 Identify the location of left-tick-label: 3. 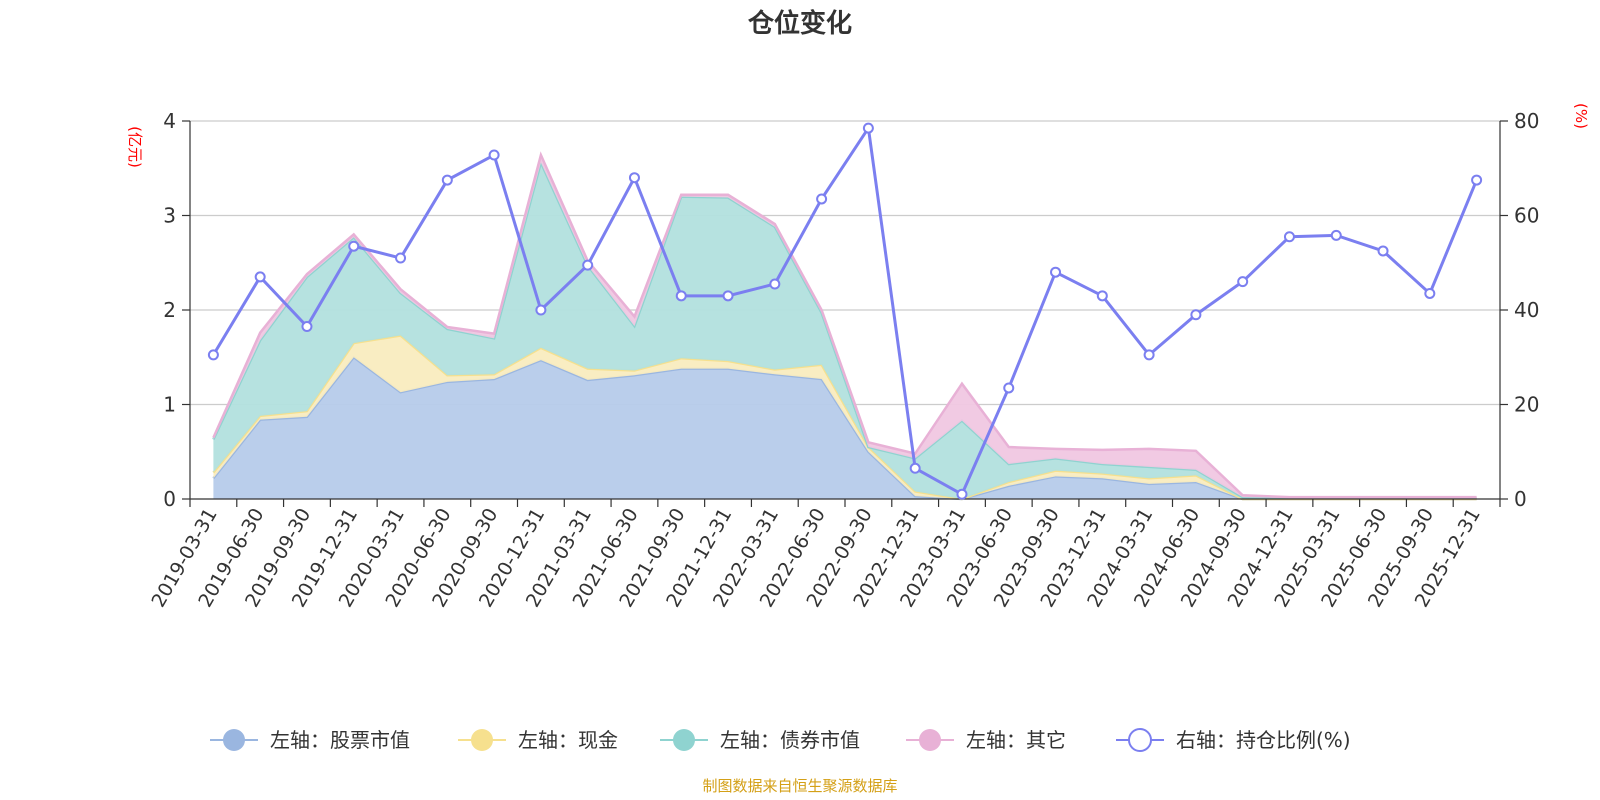
(169, 216).